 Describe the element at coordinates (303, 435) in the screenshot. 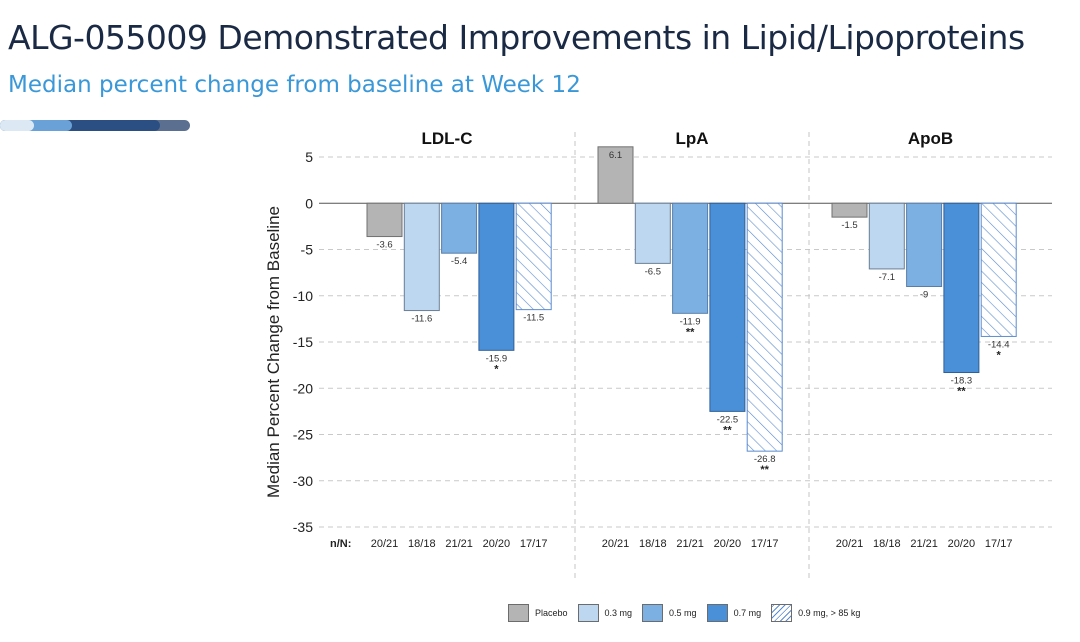

I see `y-tick-label: -25` at that location.